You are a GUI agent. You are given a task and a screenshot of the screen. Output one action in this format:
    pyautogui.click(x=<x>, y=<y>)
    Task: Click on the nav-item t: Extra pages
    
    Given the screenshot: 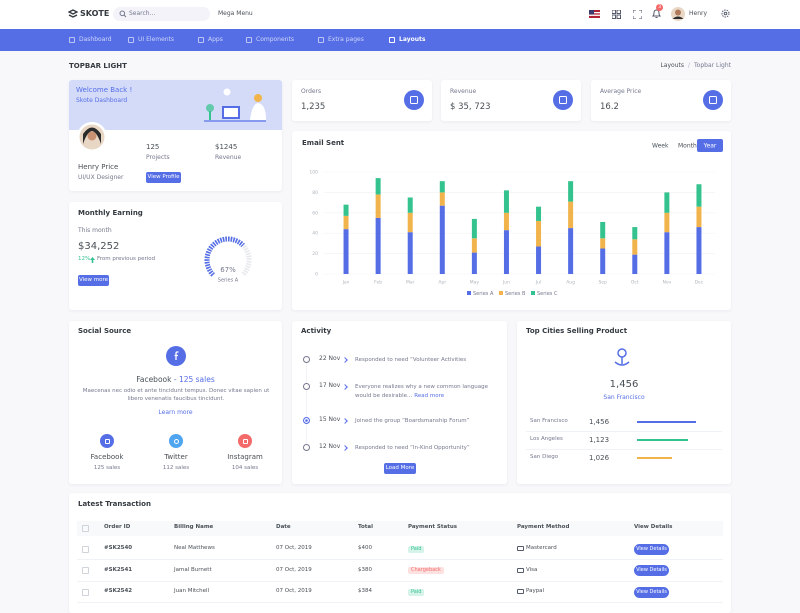 What is the action you would take?
    pyautogui.click(x=346, y=39)
    